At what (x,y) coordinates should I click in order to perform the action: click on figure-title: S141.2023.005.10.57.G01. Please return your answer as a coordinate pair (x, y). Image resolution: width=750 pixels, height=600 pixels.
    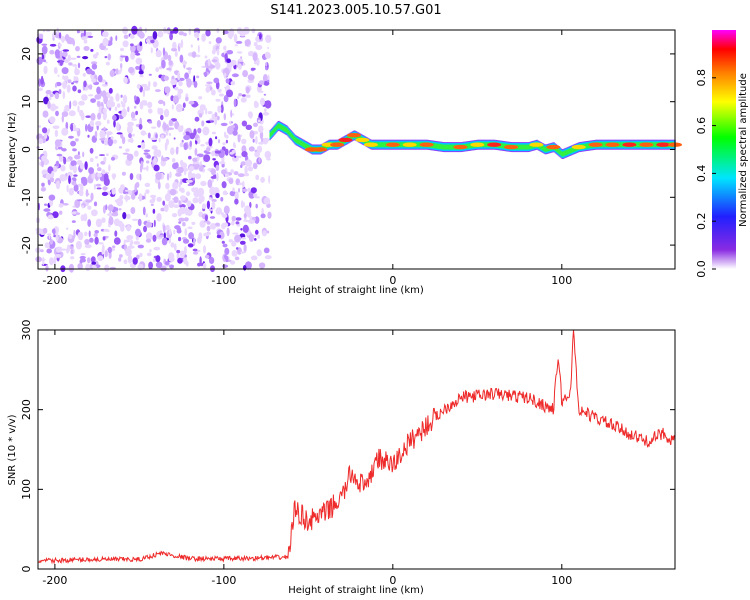
    Looking at the image, I should click on (355, 10).